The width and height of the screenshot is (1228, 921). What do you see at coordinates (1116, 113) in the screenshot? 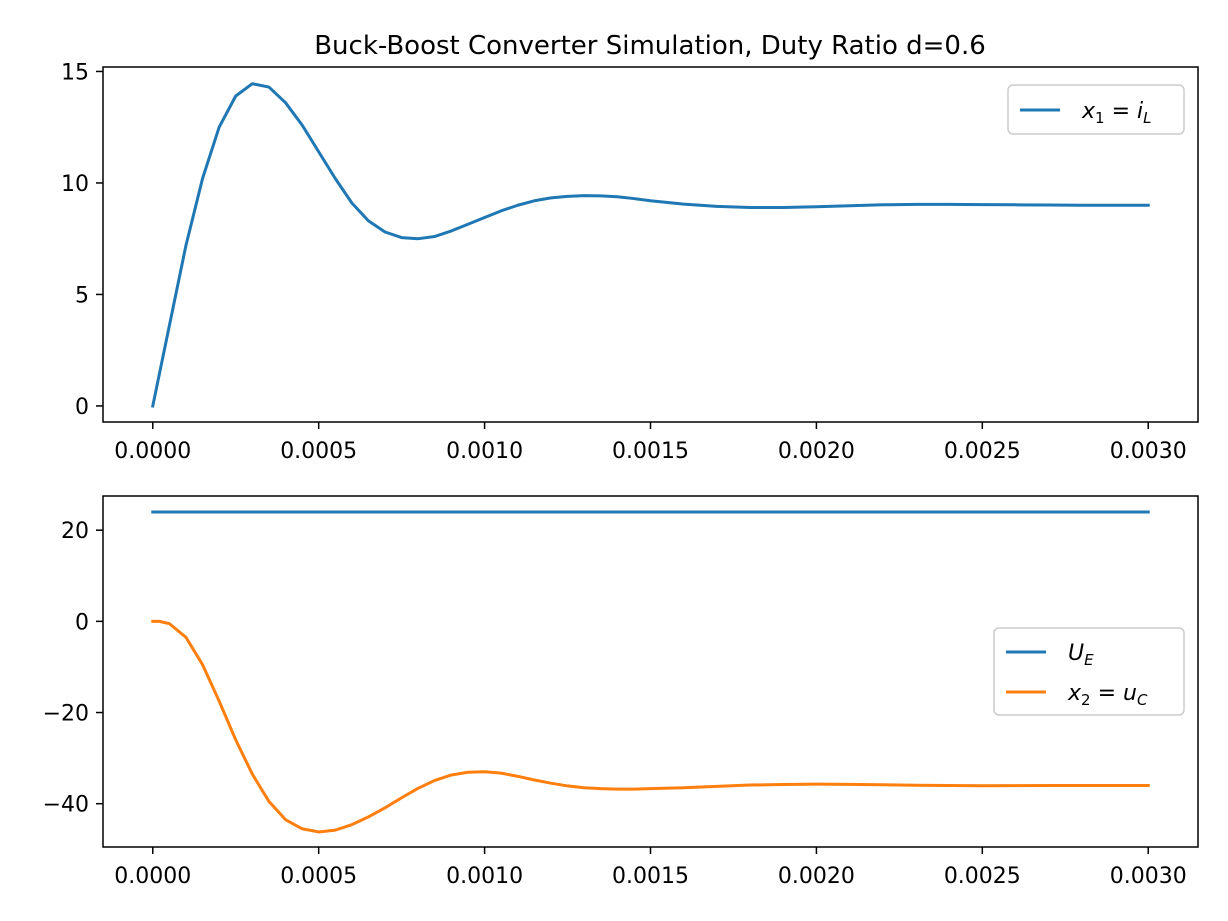
I see `legend-label: x1 = iL` at bounding box center [1116, 113].